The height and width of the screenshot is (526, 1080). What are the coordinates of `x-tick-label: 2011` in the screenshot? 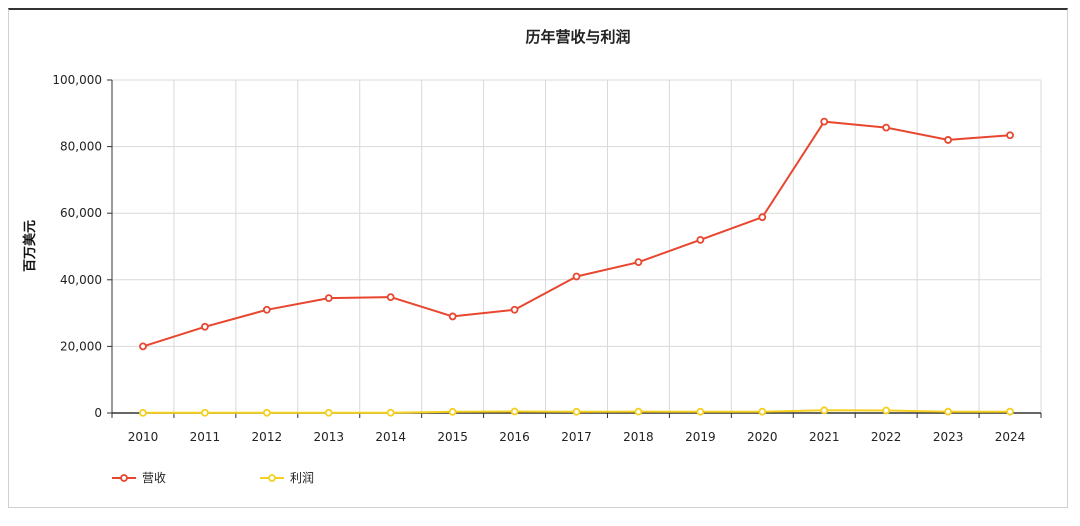 It's located at (205, 437).